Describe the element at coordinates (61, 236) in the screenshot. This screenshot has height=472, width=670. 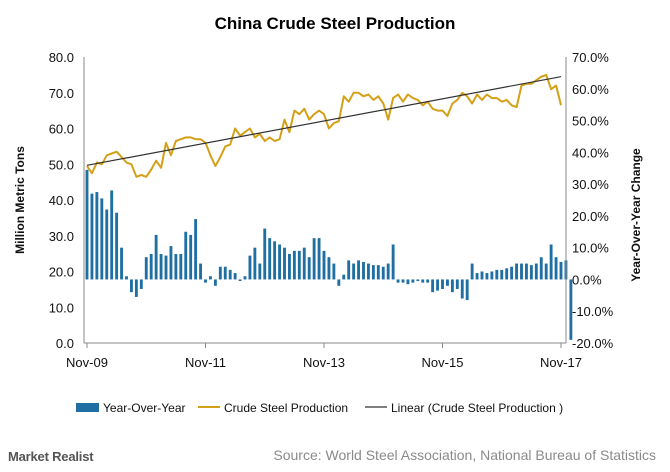
I see `left-tick-label: 30.0` at that location.